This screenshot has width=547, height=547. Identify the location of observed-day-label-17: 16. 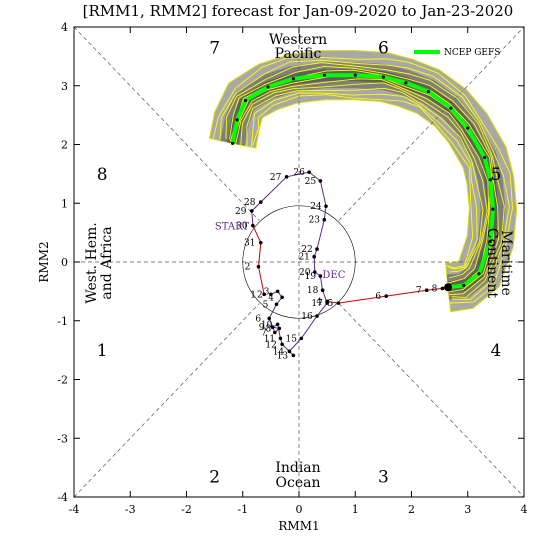
(307, 317).